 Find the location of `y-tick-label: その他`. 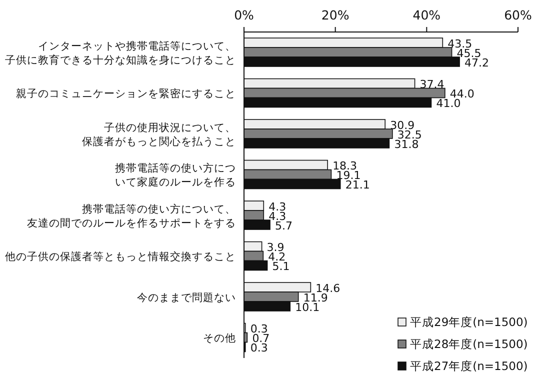

y-tick-label: その他 is located at coordinates (219, 338).